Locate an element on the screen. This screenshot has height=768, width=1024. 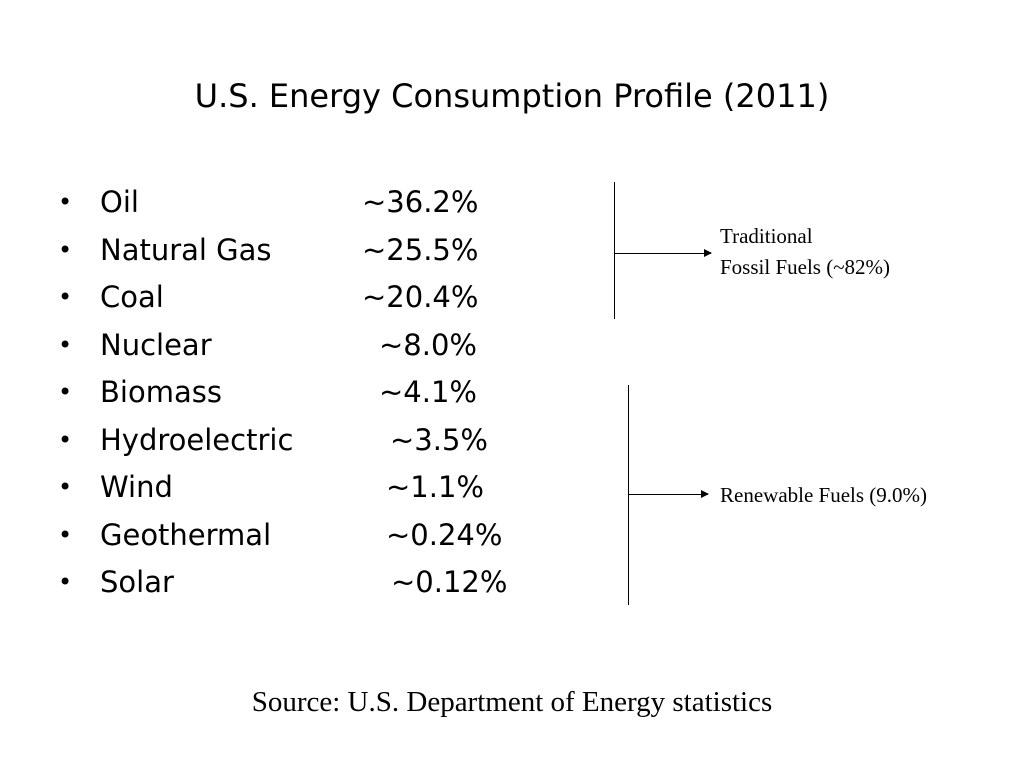
renewable-fuels-label: Renewable Fuels (9.0%) is located at coordinates (824, 495).